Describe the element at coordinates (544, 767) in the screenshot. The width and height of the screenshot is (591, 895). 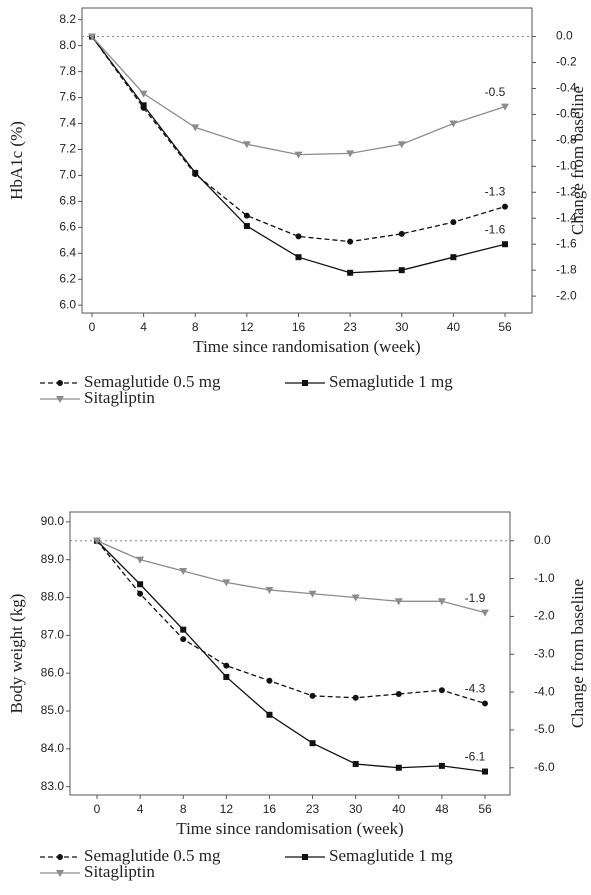
I see `y2-tick-label: -6.0` at that location.